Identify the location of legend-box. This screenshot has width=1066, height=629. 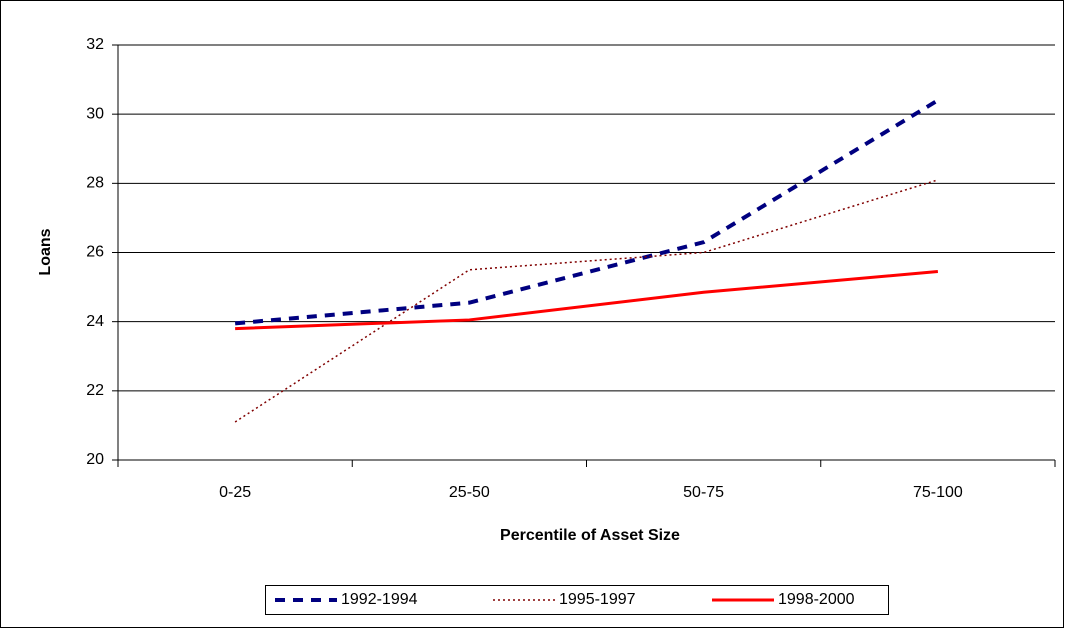
(577, 600).